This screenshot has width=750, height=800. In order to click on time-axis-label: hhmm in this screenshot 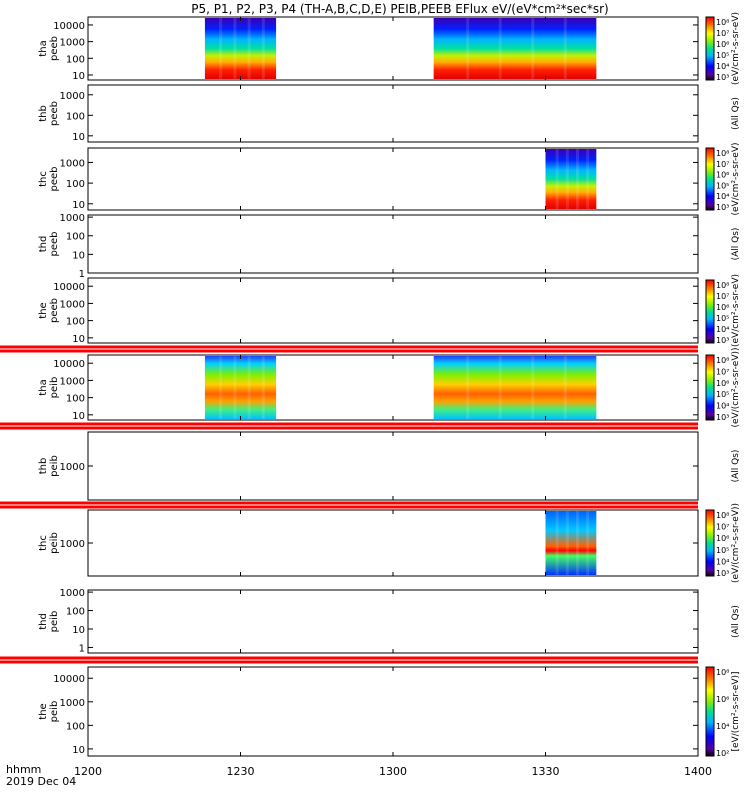, I will do `click(23, 769)`.